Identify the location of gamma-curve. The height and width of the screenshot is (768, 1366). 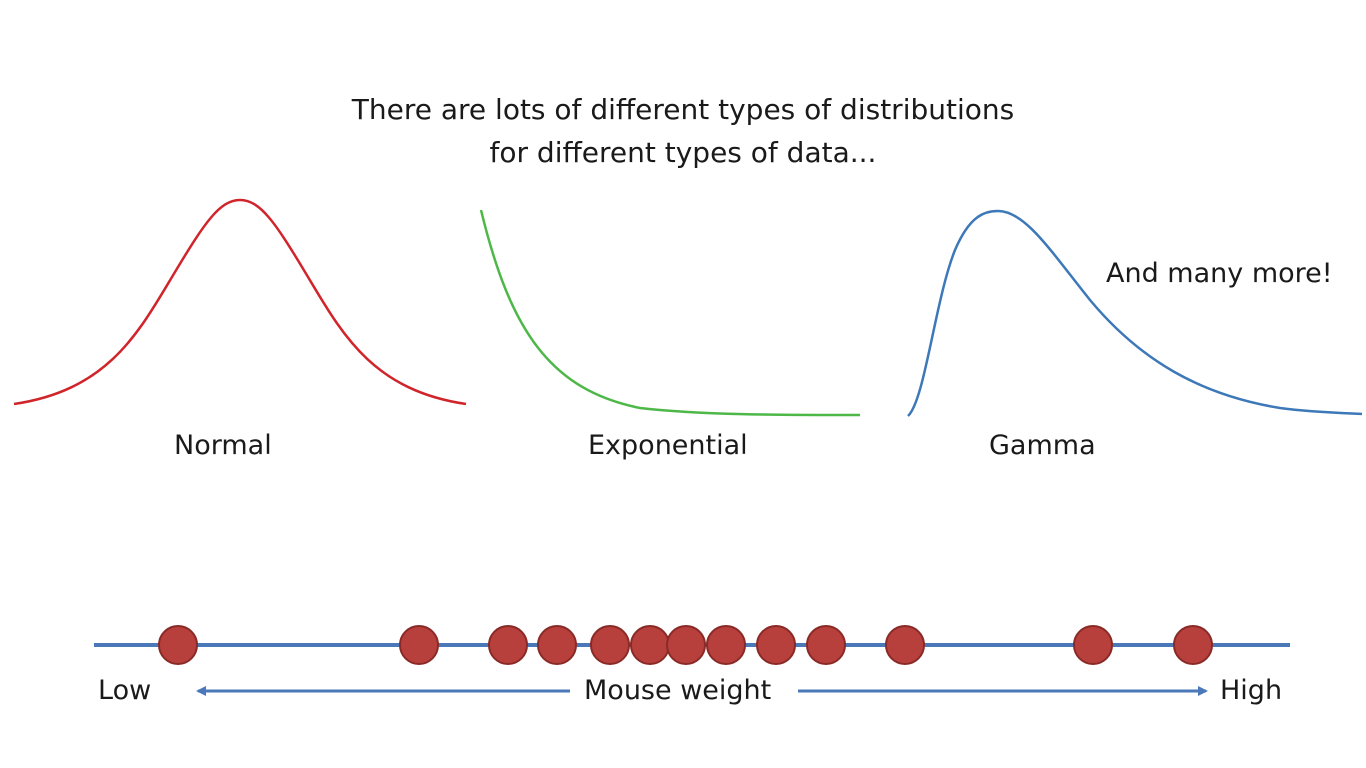
(1135, 313).